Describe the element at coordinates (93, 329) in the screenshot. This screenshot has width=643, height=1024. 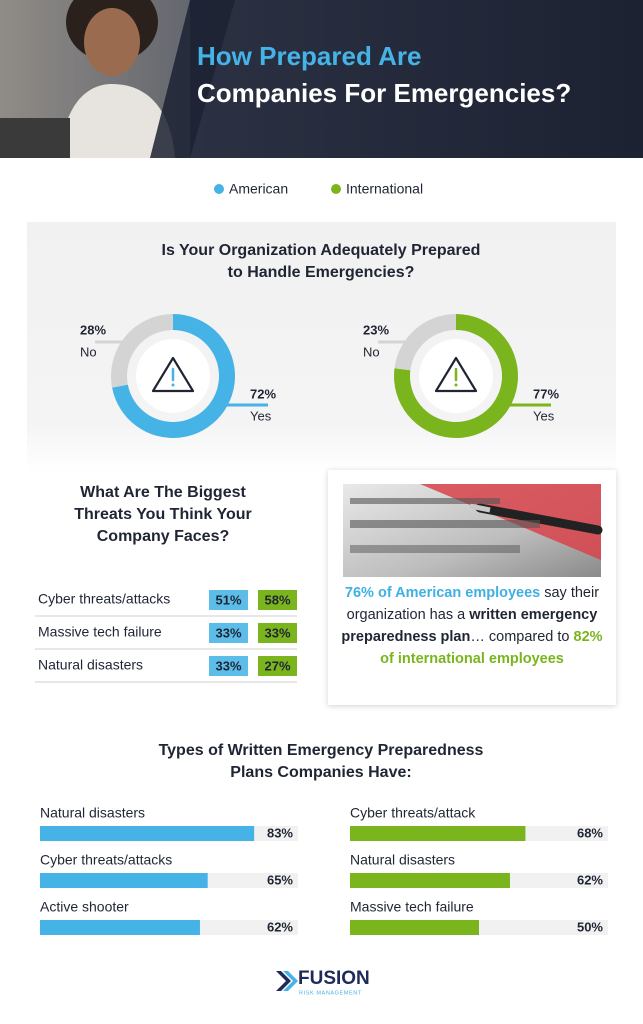
I see `data-label: 28%` at that location.